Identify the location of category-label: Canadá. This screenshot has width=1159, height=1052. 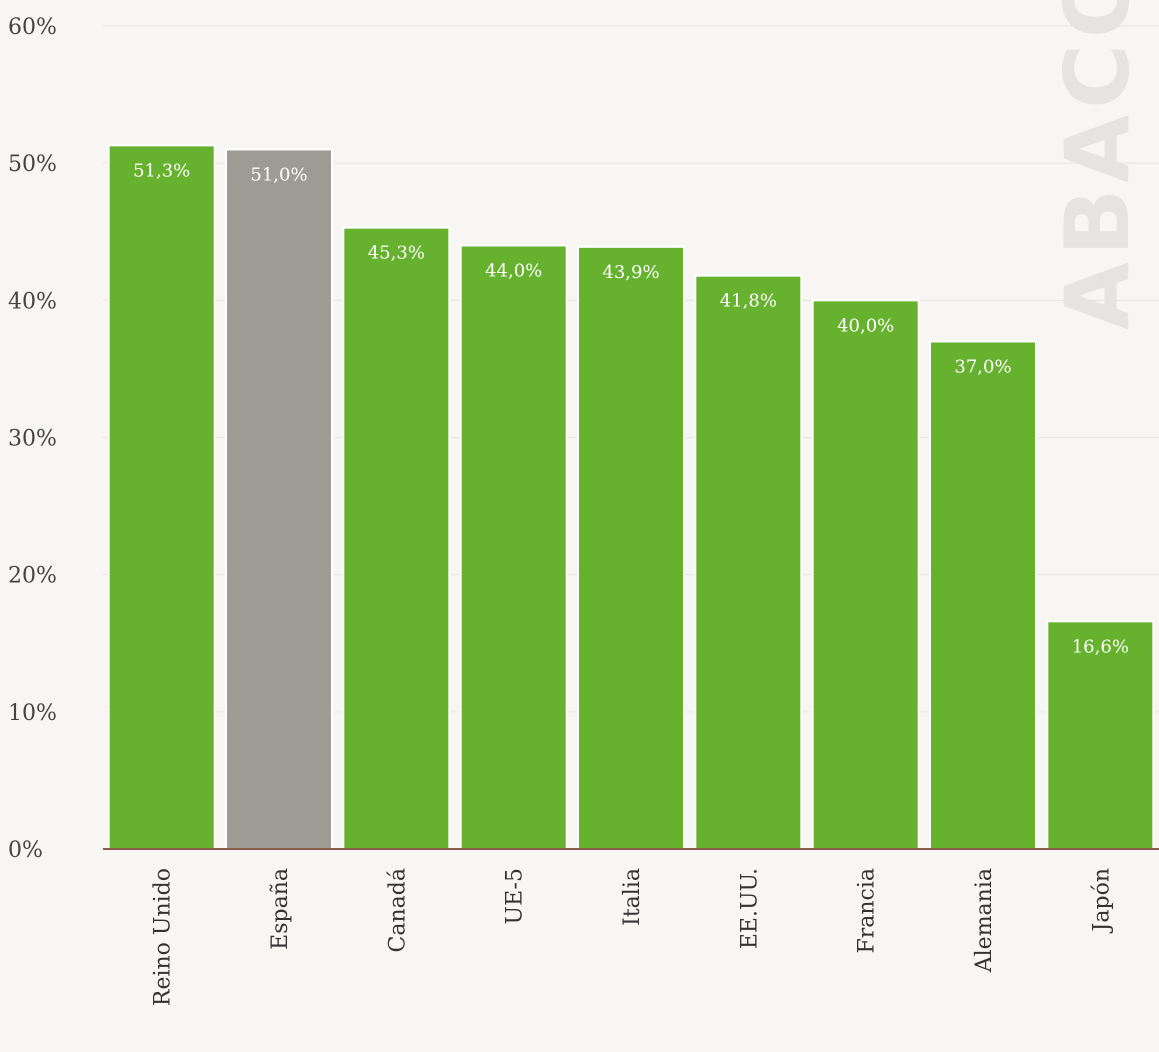
(397, 910).